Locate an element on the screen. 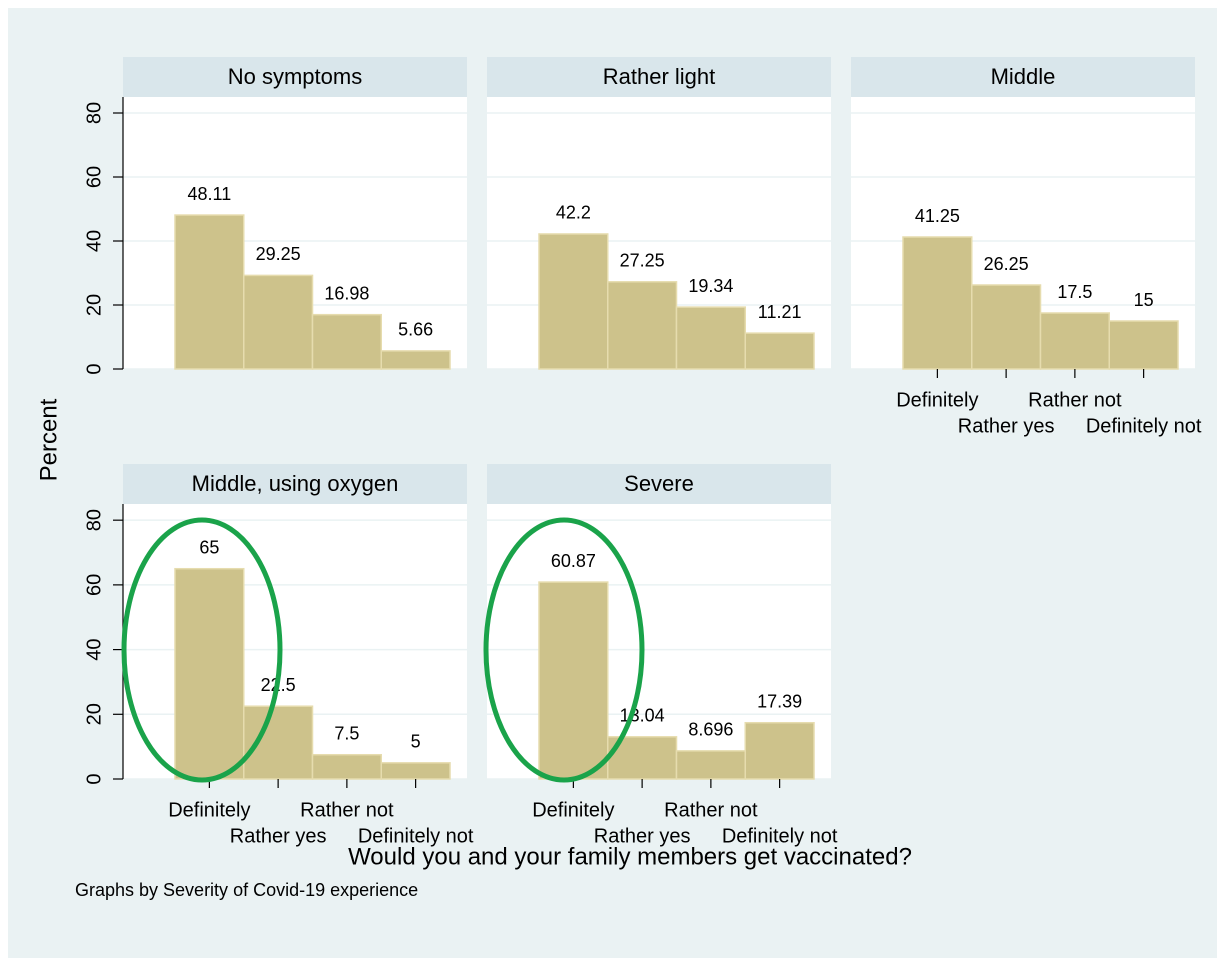  value-label: 48.11 is located at coordinates (210, 194).